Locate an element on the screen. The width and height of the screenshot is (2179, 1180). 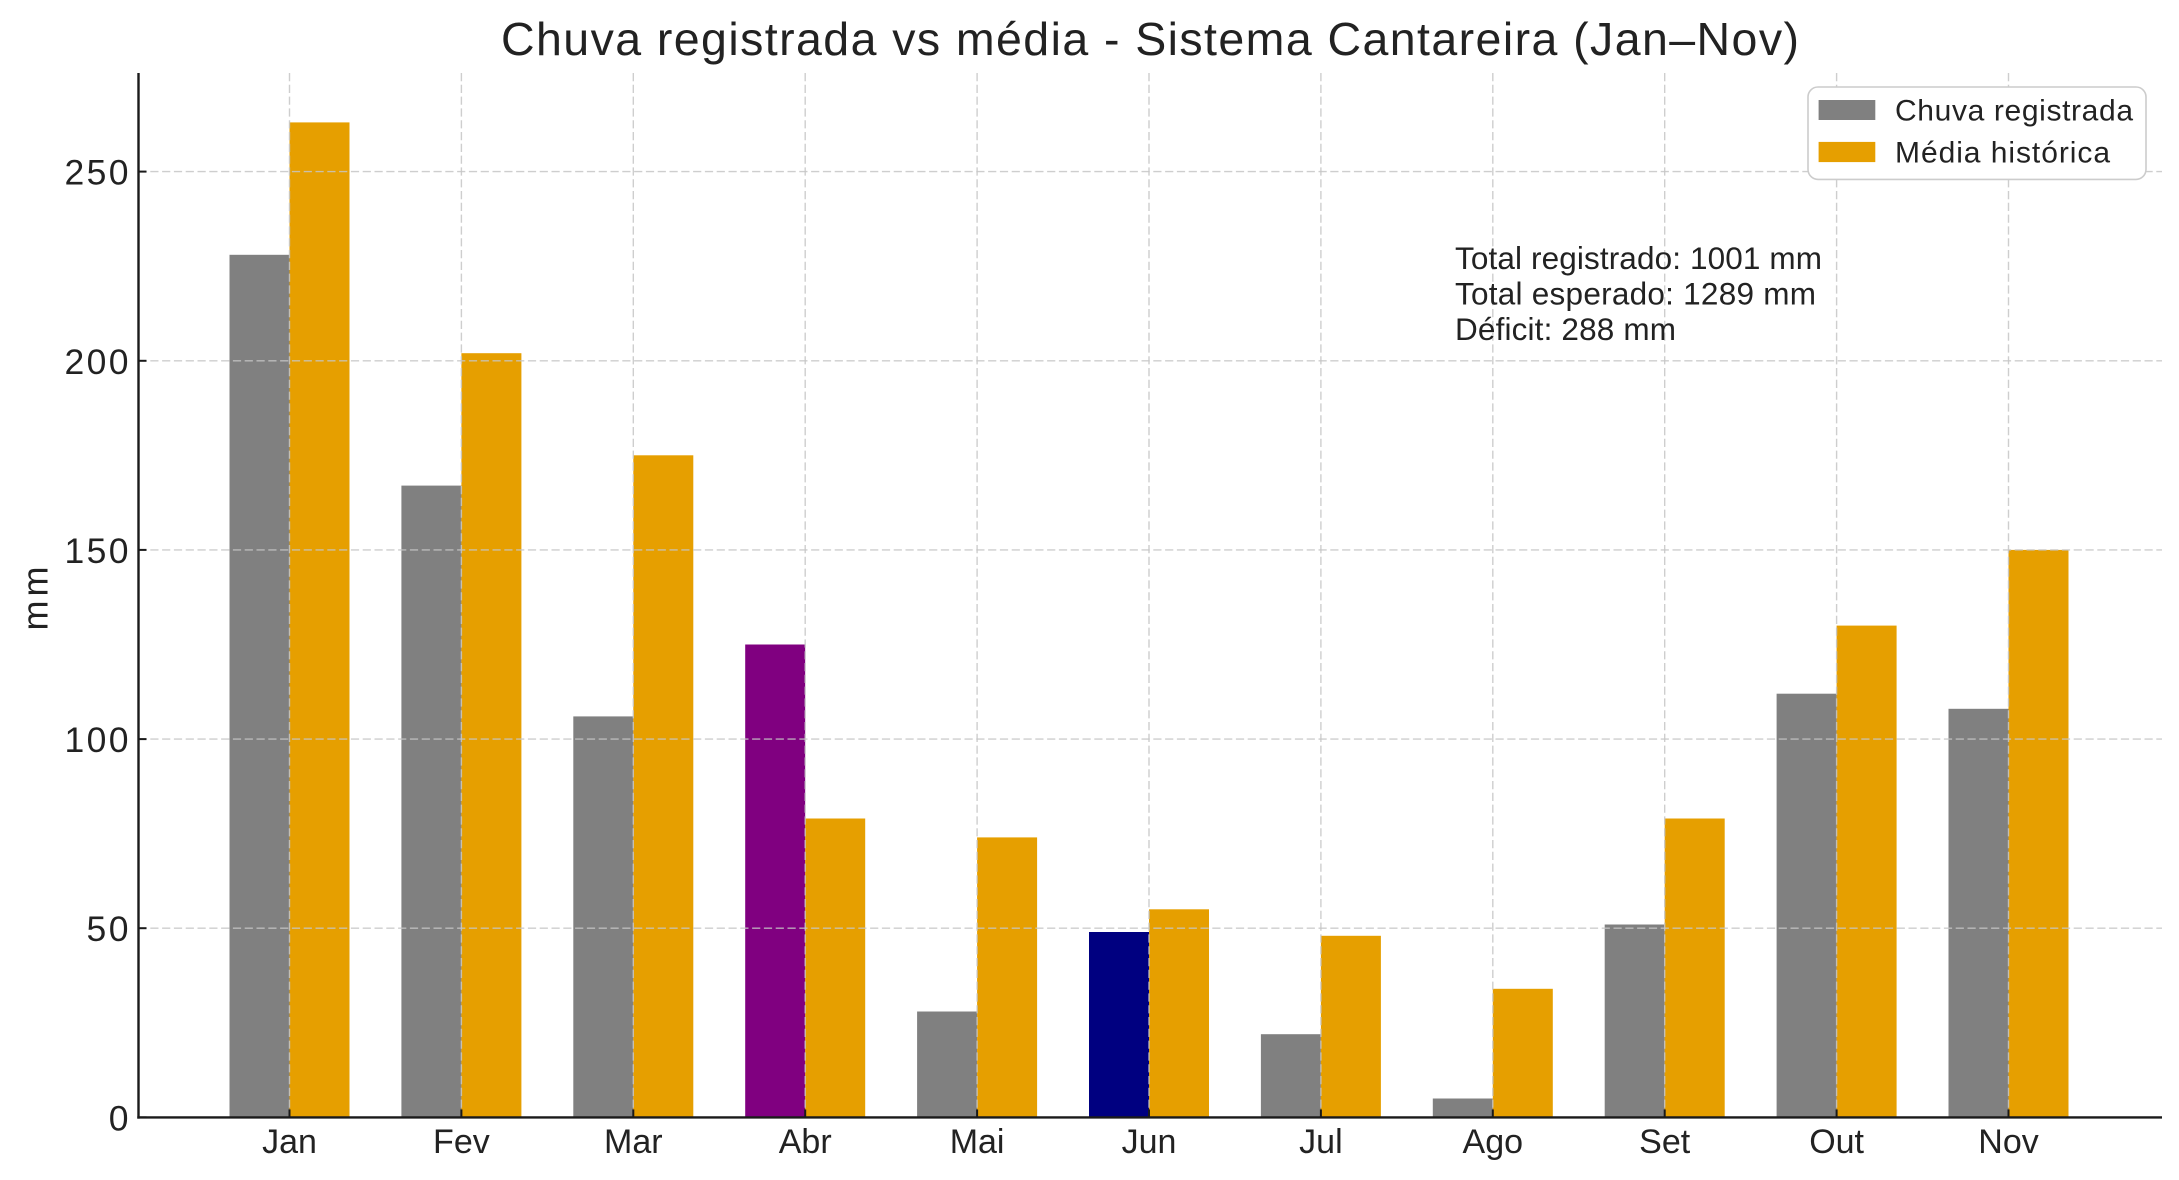
svg-text: Total esperado: 1289 mm is located at coordinates (1635, 294).